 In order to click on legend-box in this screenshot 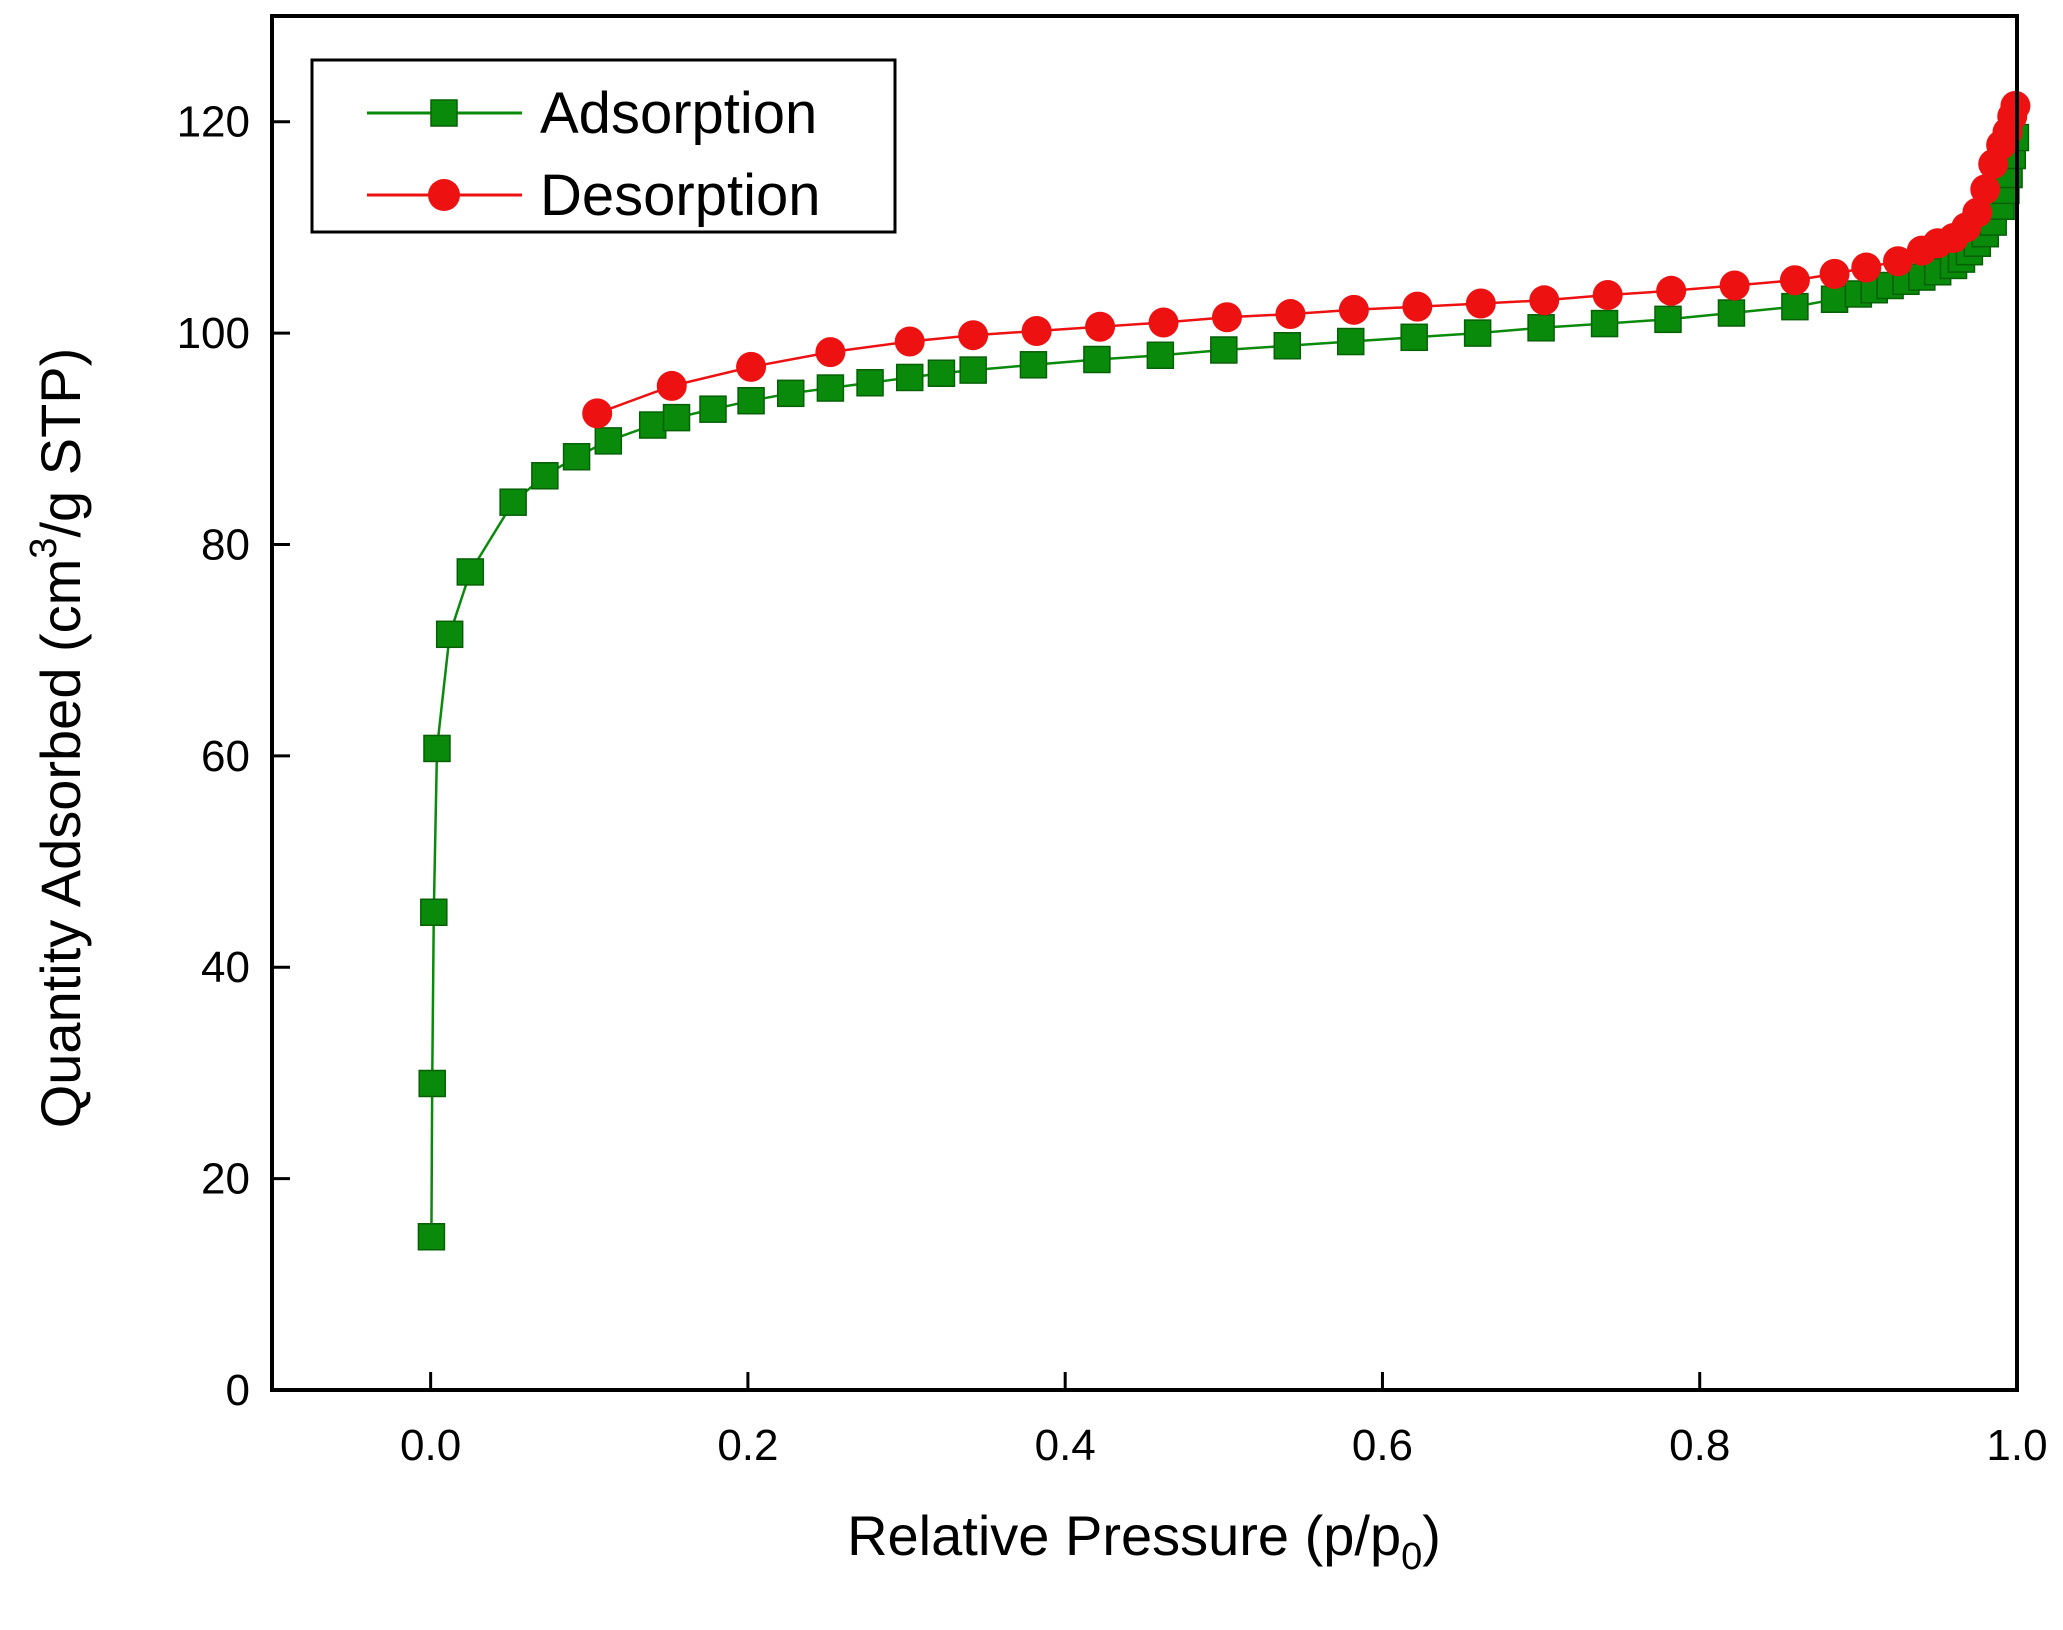, I will do `click(603, 146)`.